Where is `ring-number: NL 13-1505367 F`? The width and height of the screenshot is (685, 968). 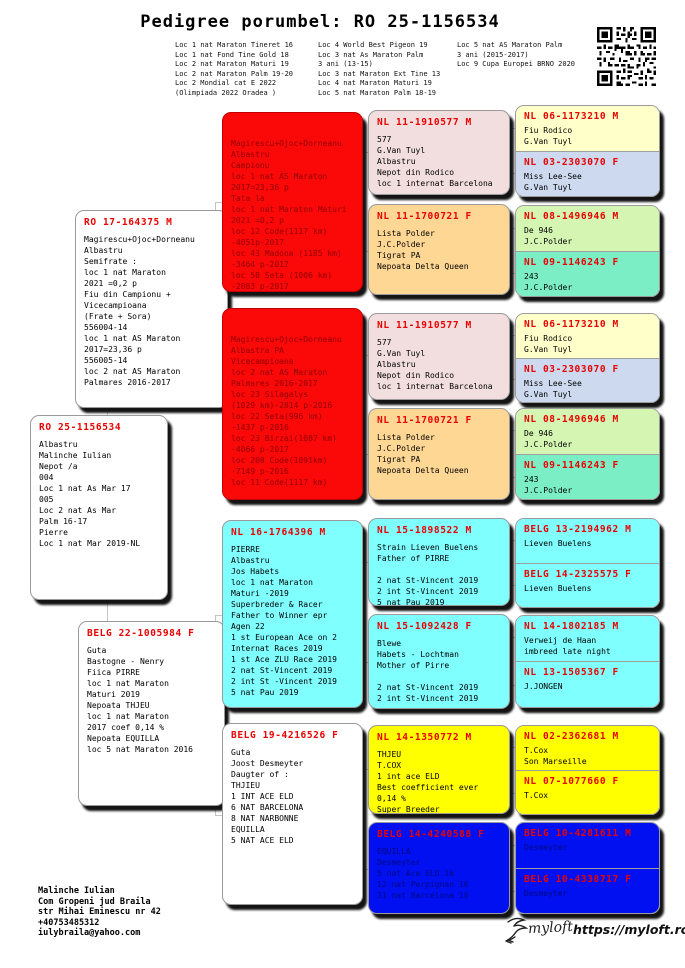
ring-number: NL 13-1505367 F is located at coordinates (571, 672).